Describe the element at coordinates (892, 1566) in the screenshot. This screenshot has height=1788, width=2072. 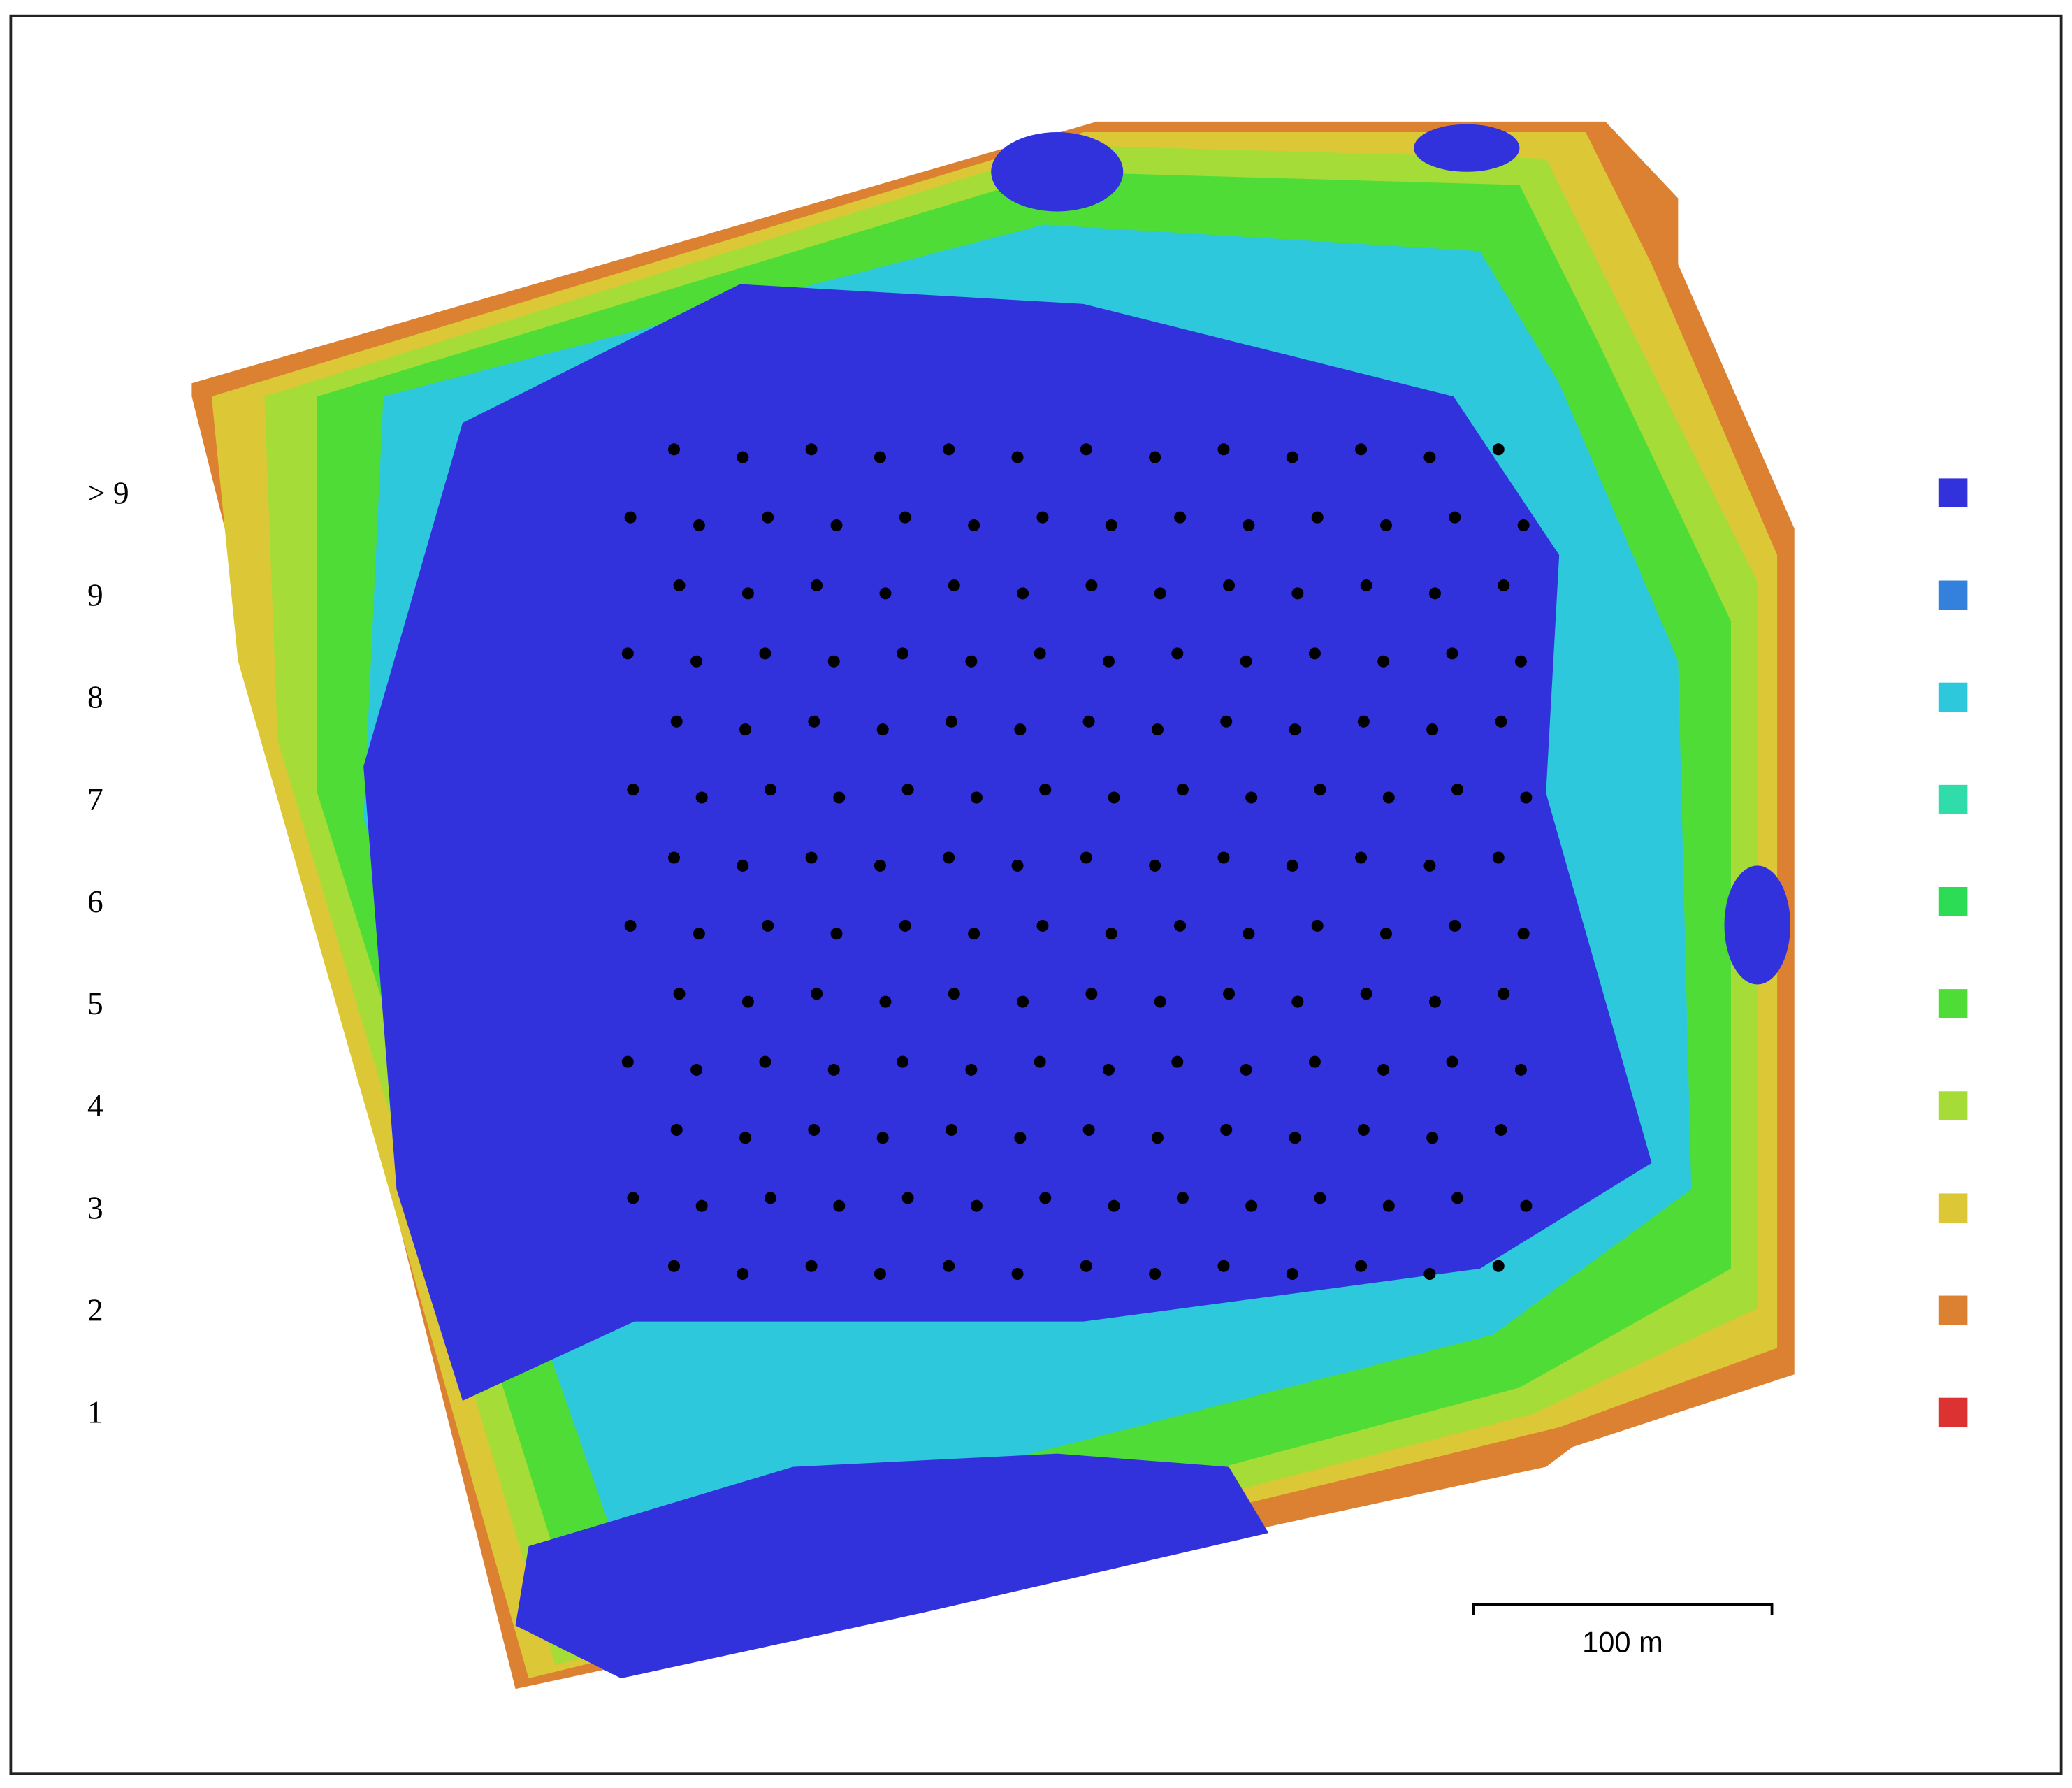
I see `overlap-zone-blue-bottom` at that location.